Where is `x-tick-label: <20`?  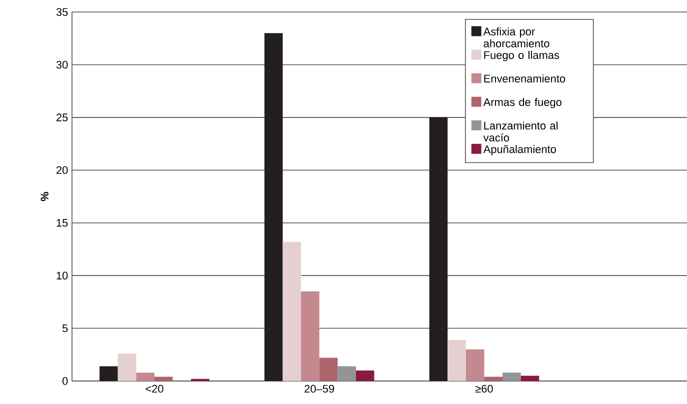
x-tick-label: <20 is located at coordinates (155, 388).